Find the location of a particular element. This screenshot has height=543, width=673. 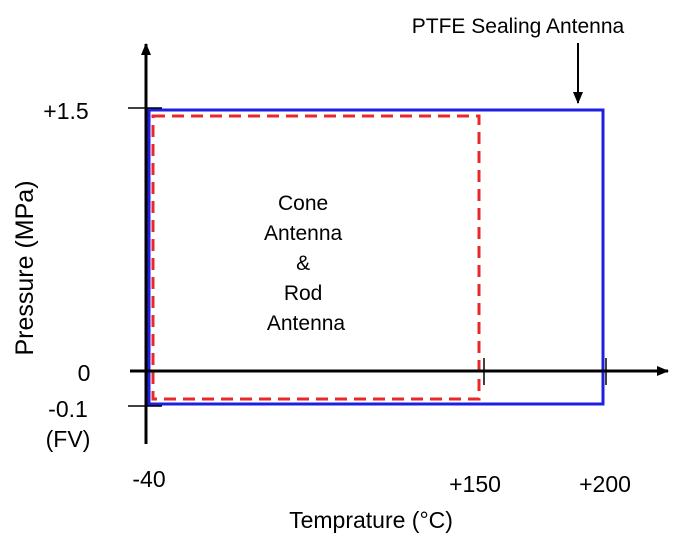

region-label-line: & is located at coordinates (303, 263).